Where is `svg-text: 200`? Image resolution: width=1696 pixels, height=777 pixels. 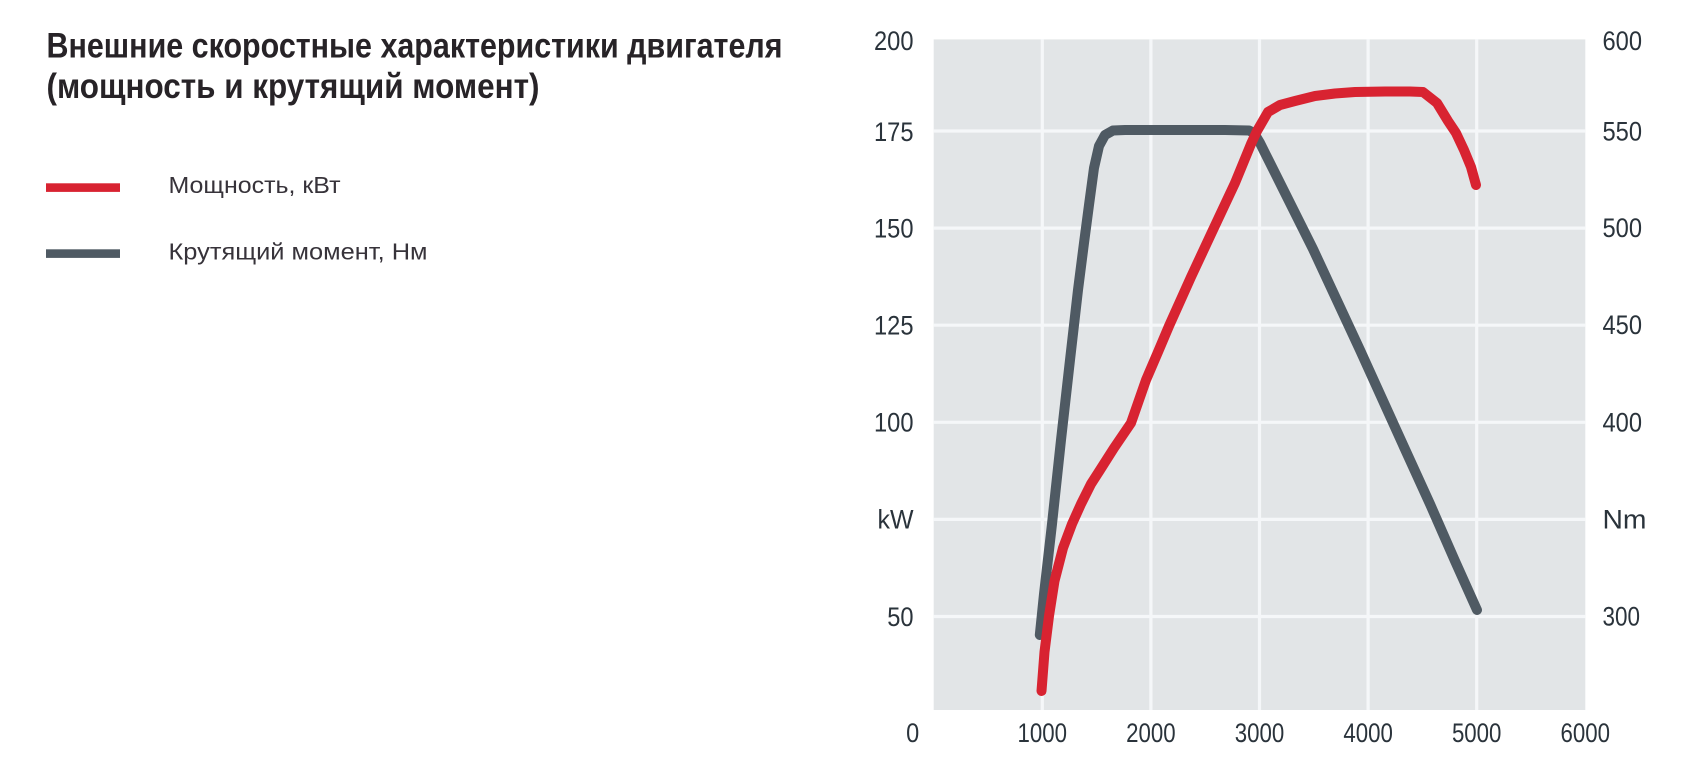
svg-text: 200 is located at coordinates (894, 41).